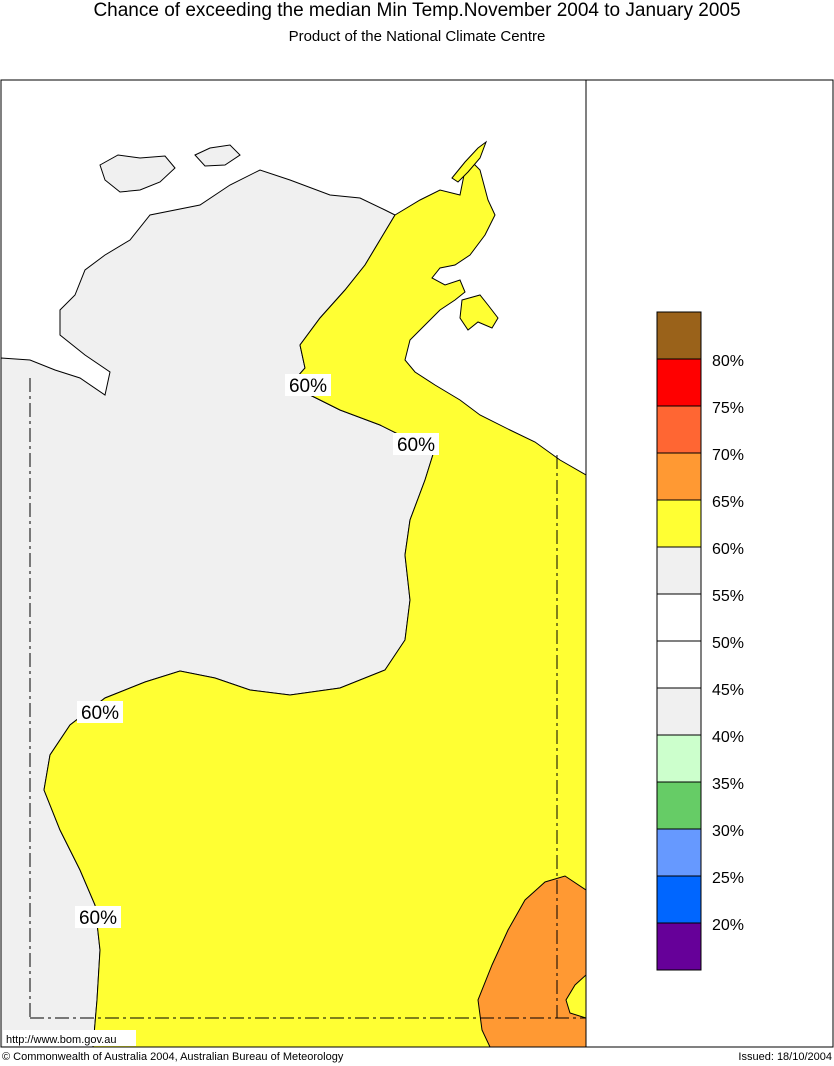 This screenshot has width=834, height=1066. I want to click on island-yellow-small, so click(469, 161).